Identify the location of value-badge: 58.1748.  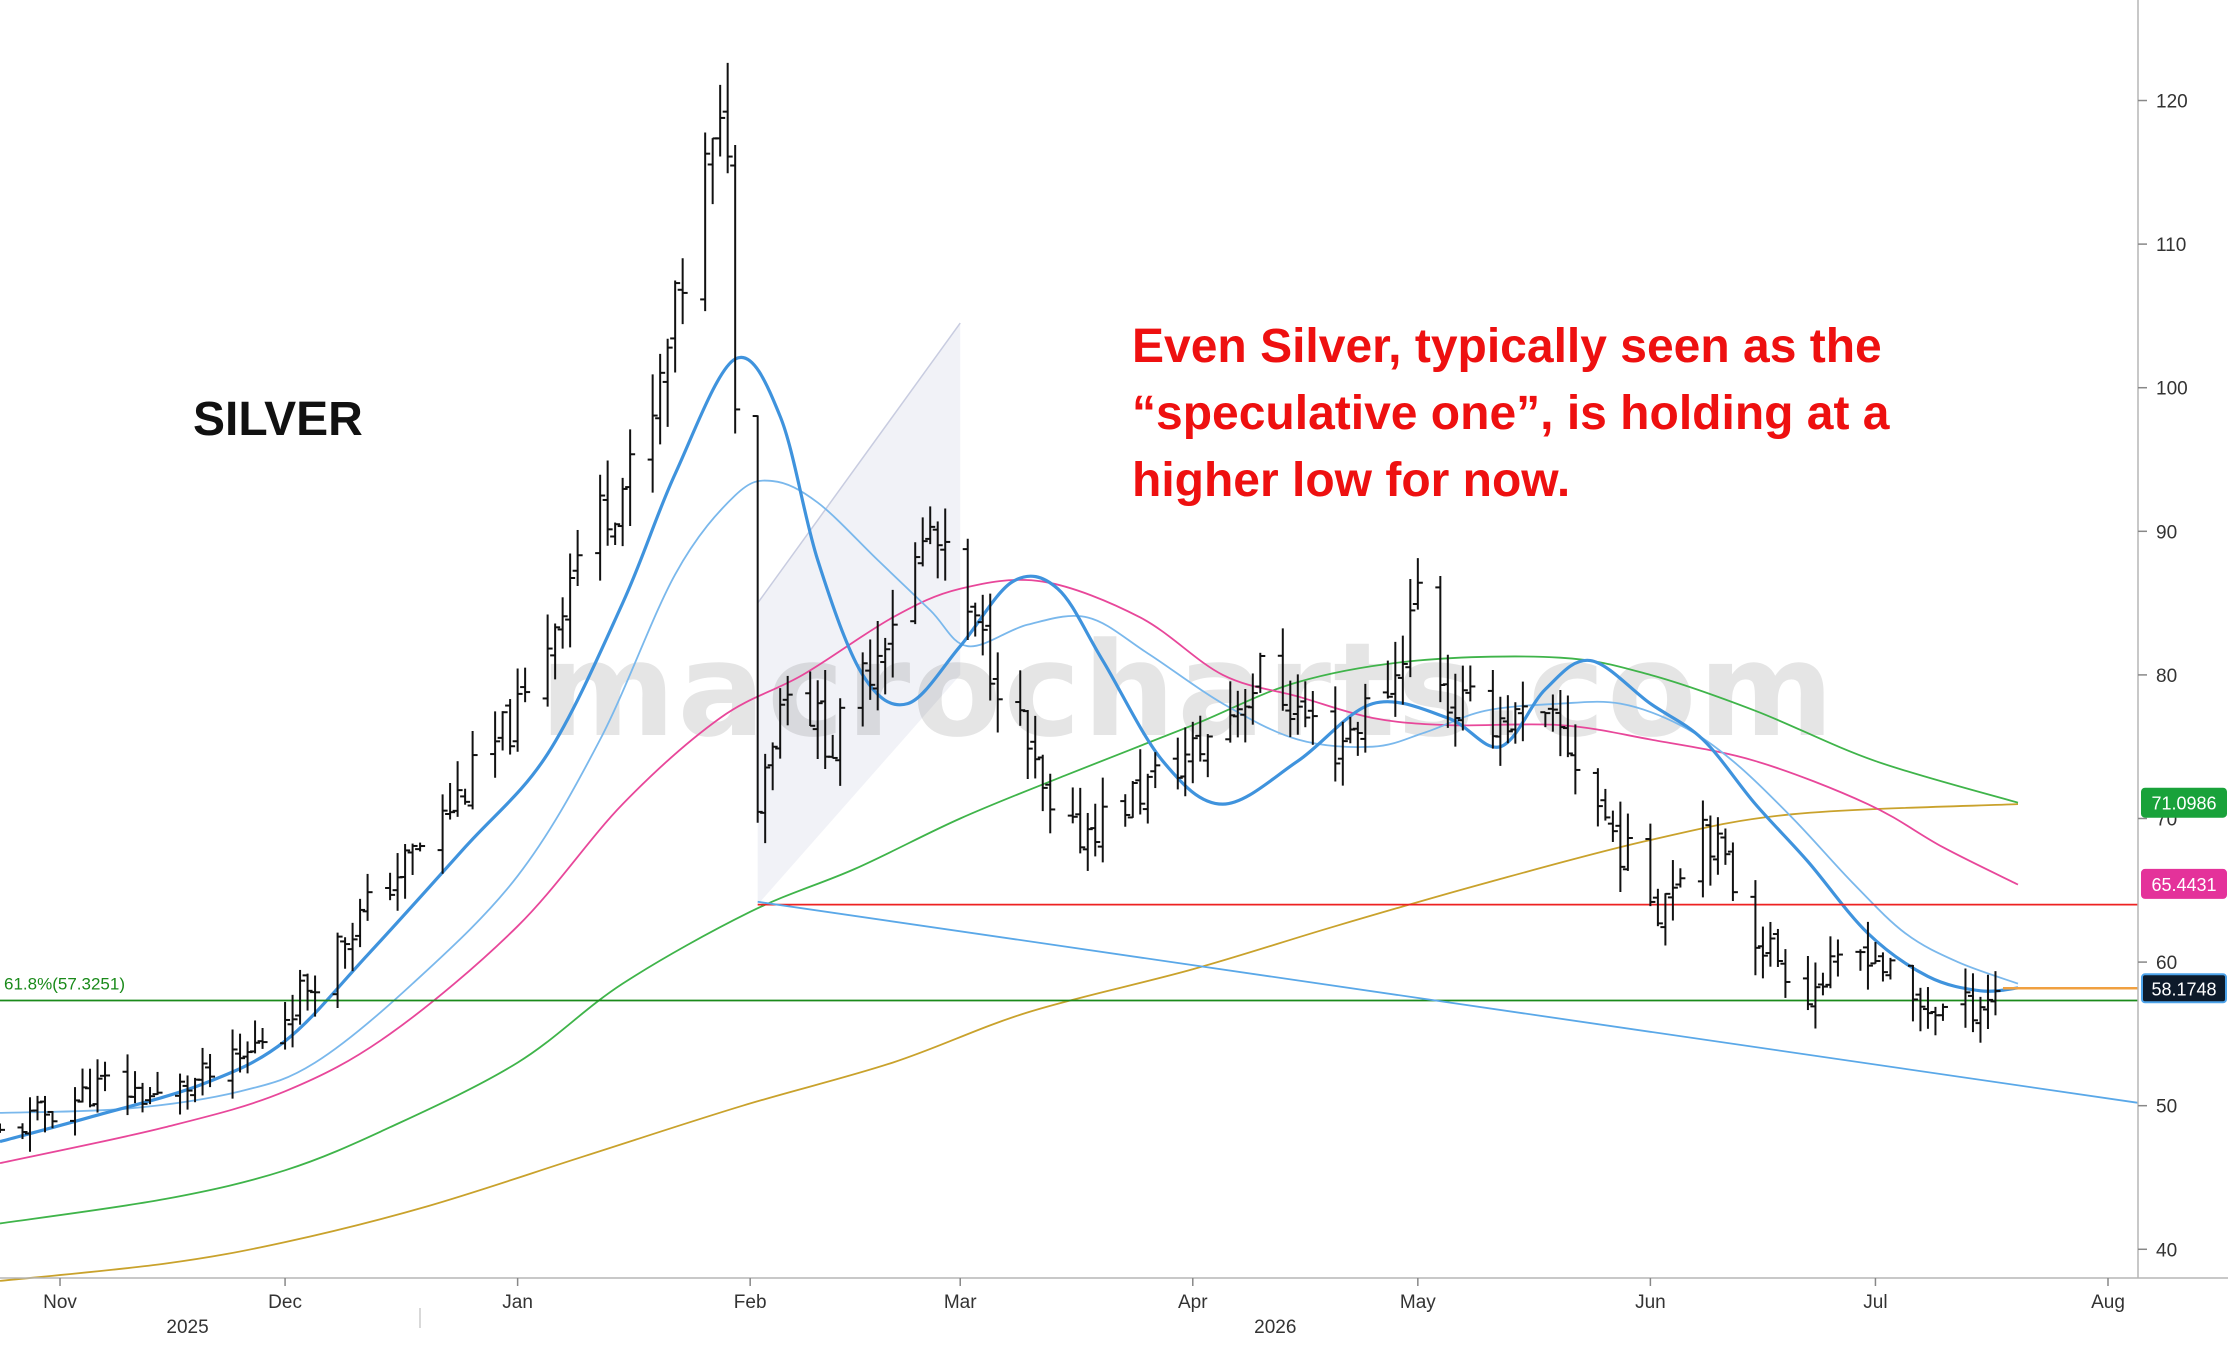
(2184, 988).